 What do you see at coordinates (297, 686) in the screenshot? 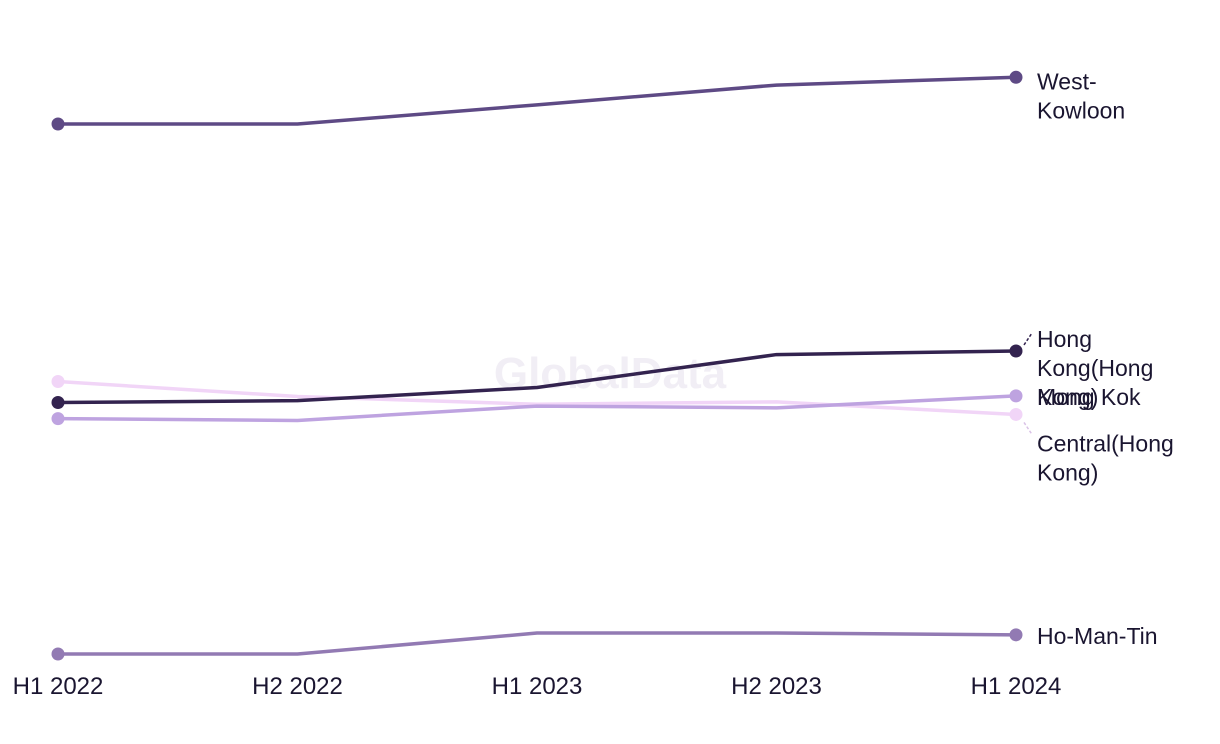
I see `x-tick-label: H2 2022` at bounding box center [297, 686].